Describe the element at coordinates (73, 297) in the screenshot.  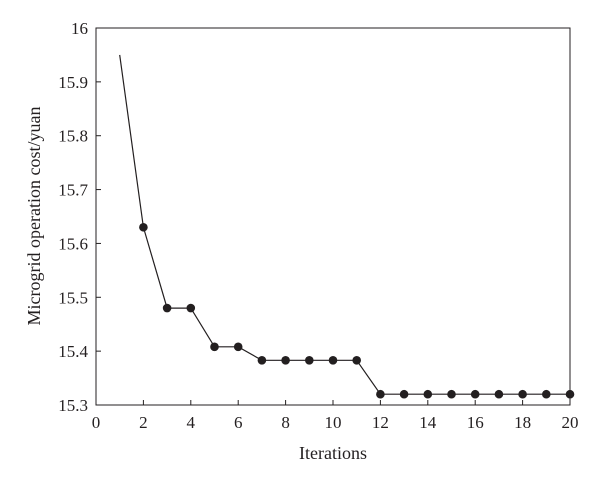
I see `y-tick-label: 15.5` at that location.